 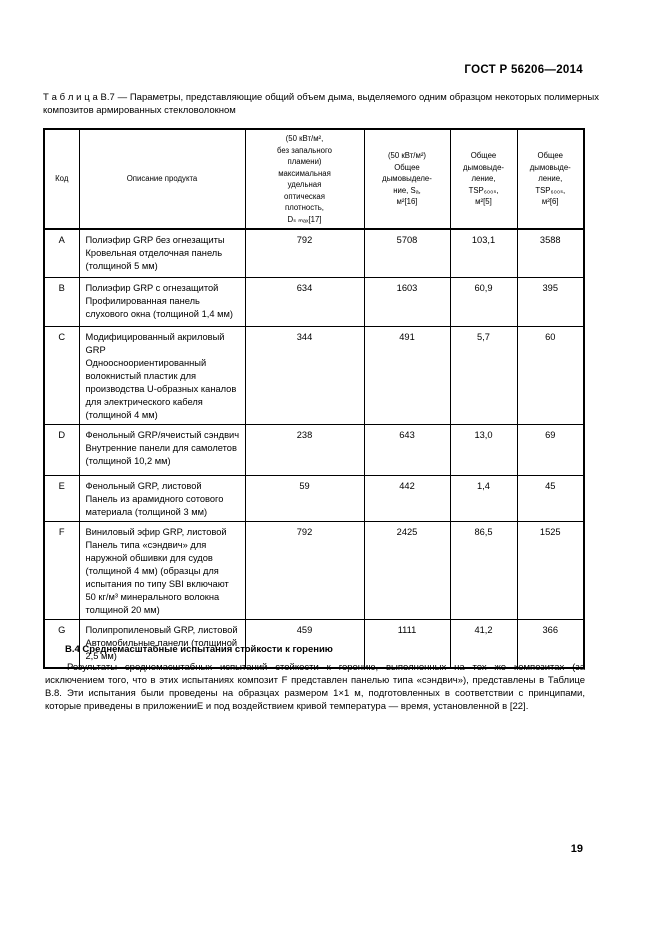 What do you see at coordinates (483, 570) in the screenshot?
I see `cell-tsp-5: 86,5` at bounding box center [483, 570].